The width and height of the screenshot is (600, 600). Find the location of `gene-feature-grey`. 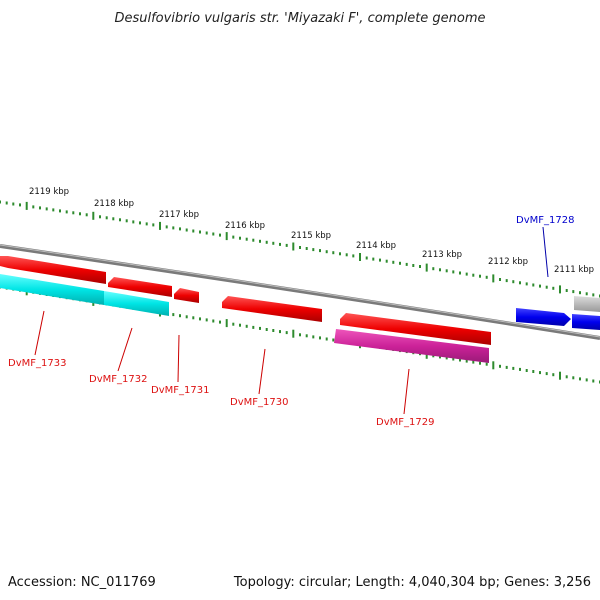

gene-feature-grey is located at coordinates (587, 304).